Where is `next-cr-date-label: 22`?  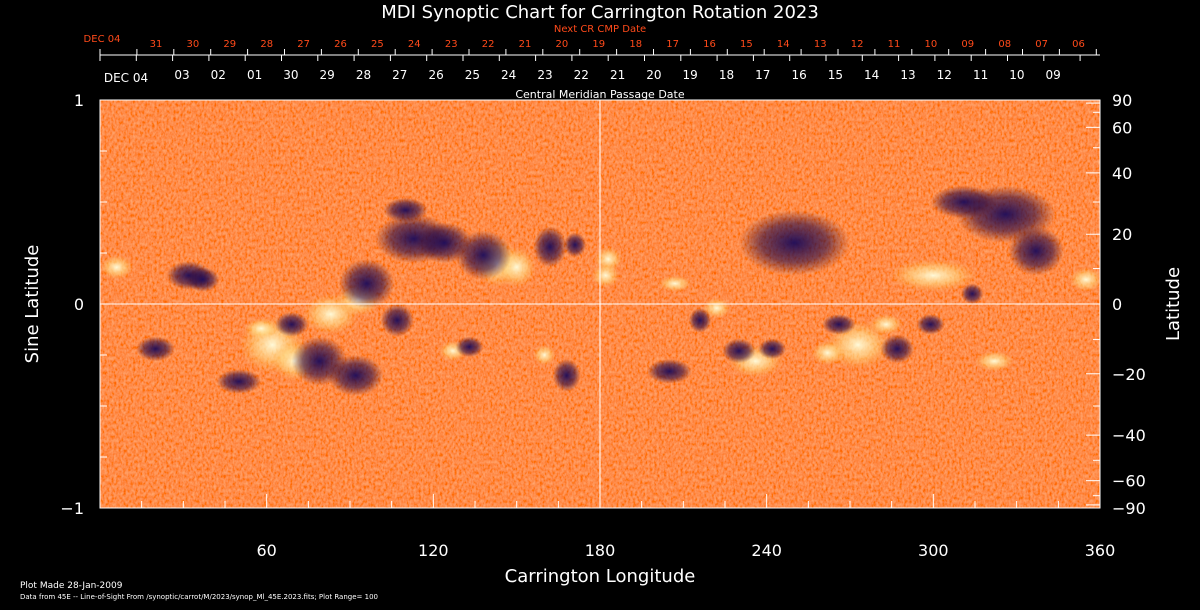
next-cr-date-label: 22 is located at coordinates (488, 44).